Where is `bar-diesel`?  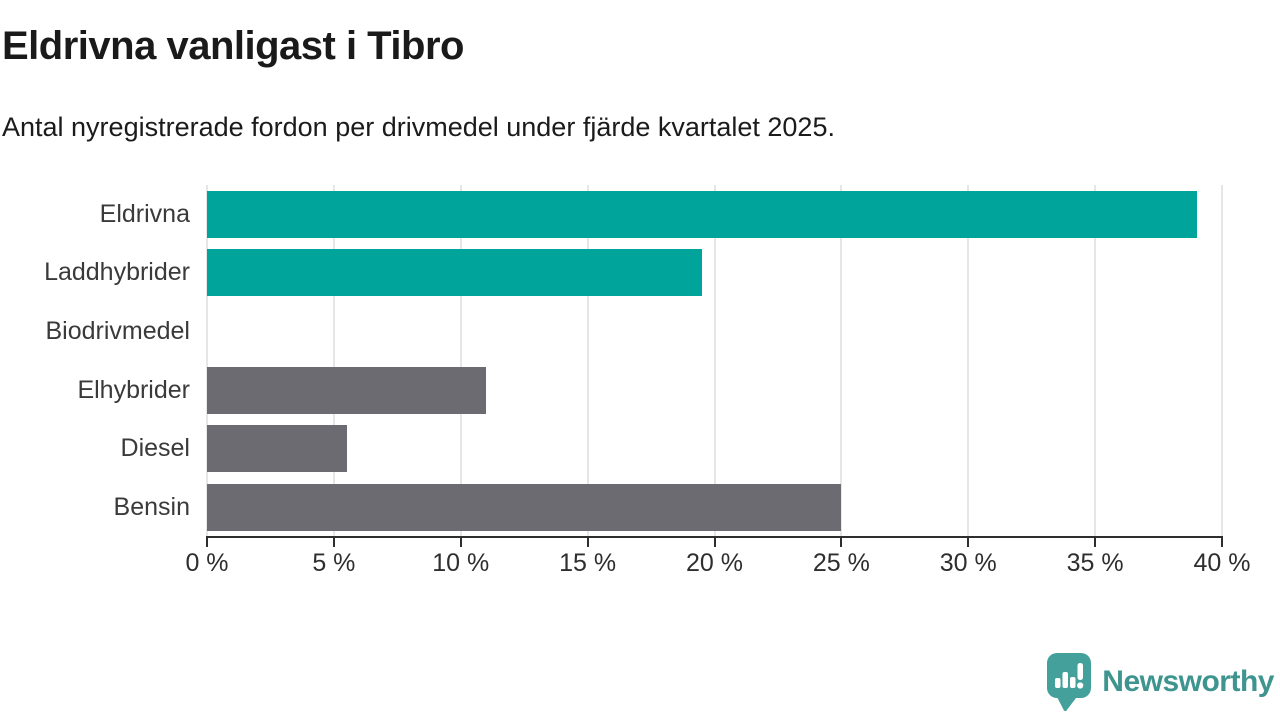 bar-diesel is located at coordinates (277, 449).